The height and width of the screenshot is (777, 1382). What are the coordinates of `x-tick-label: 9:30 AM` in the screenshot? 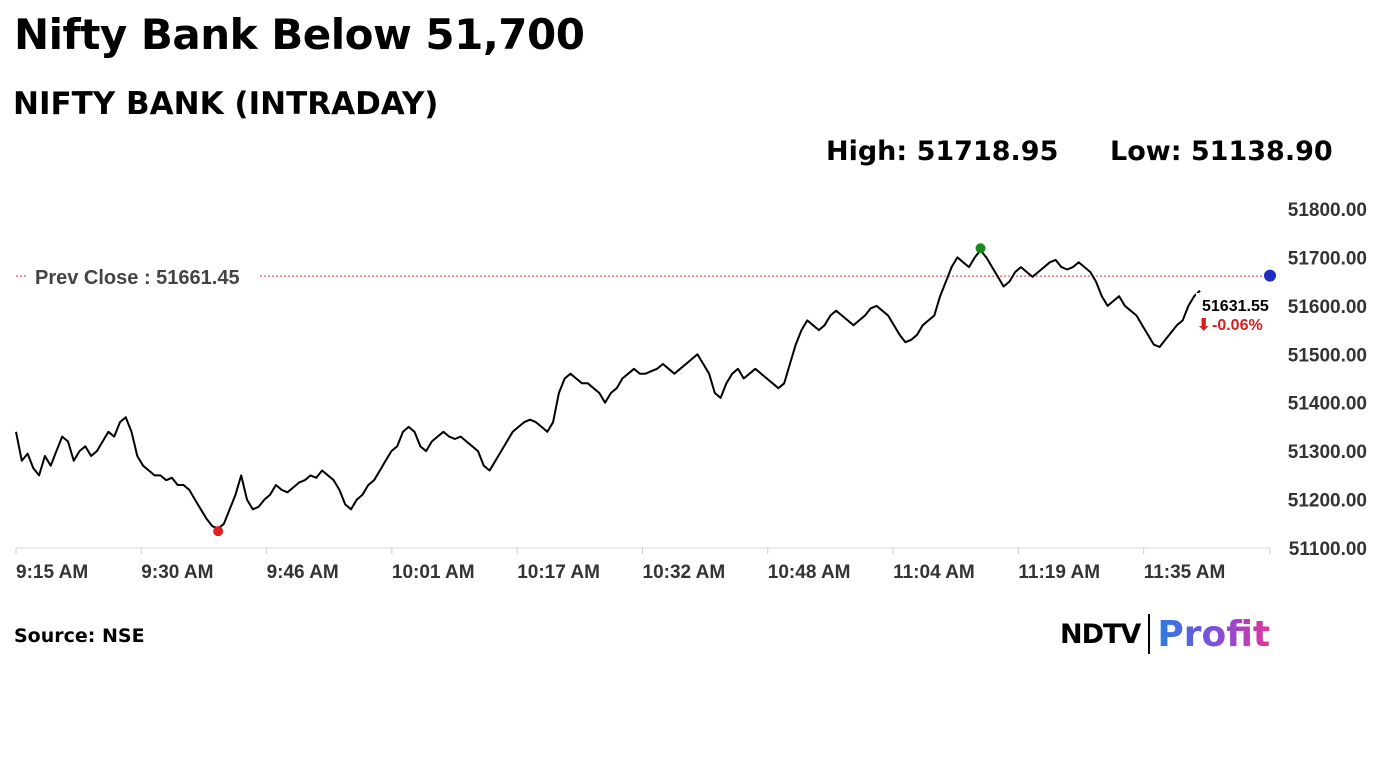 It's located at (177, 572).